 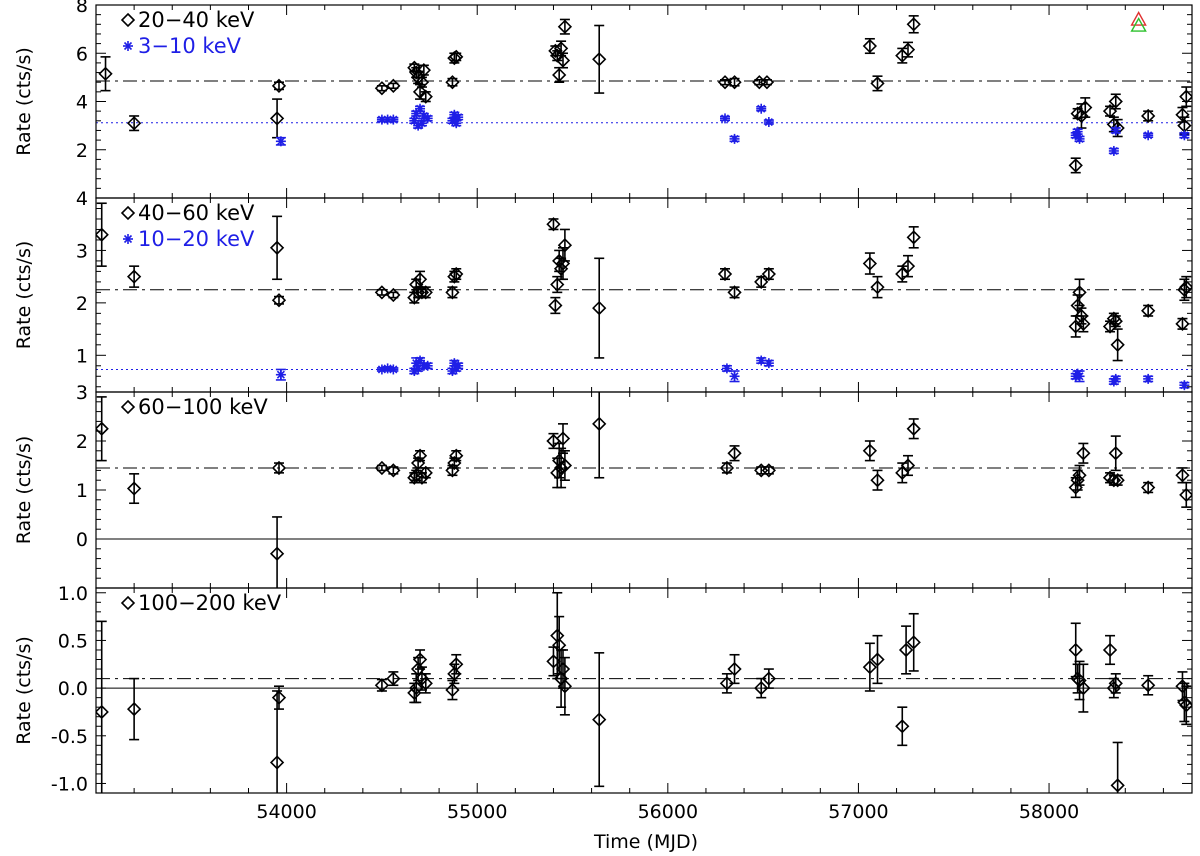 I want to click on y-tick-label: -1.0, so click(x=69, y=784).